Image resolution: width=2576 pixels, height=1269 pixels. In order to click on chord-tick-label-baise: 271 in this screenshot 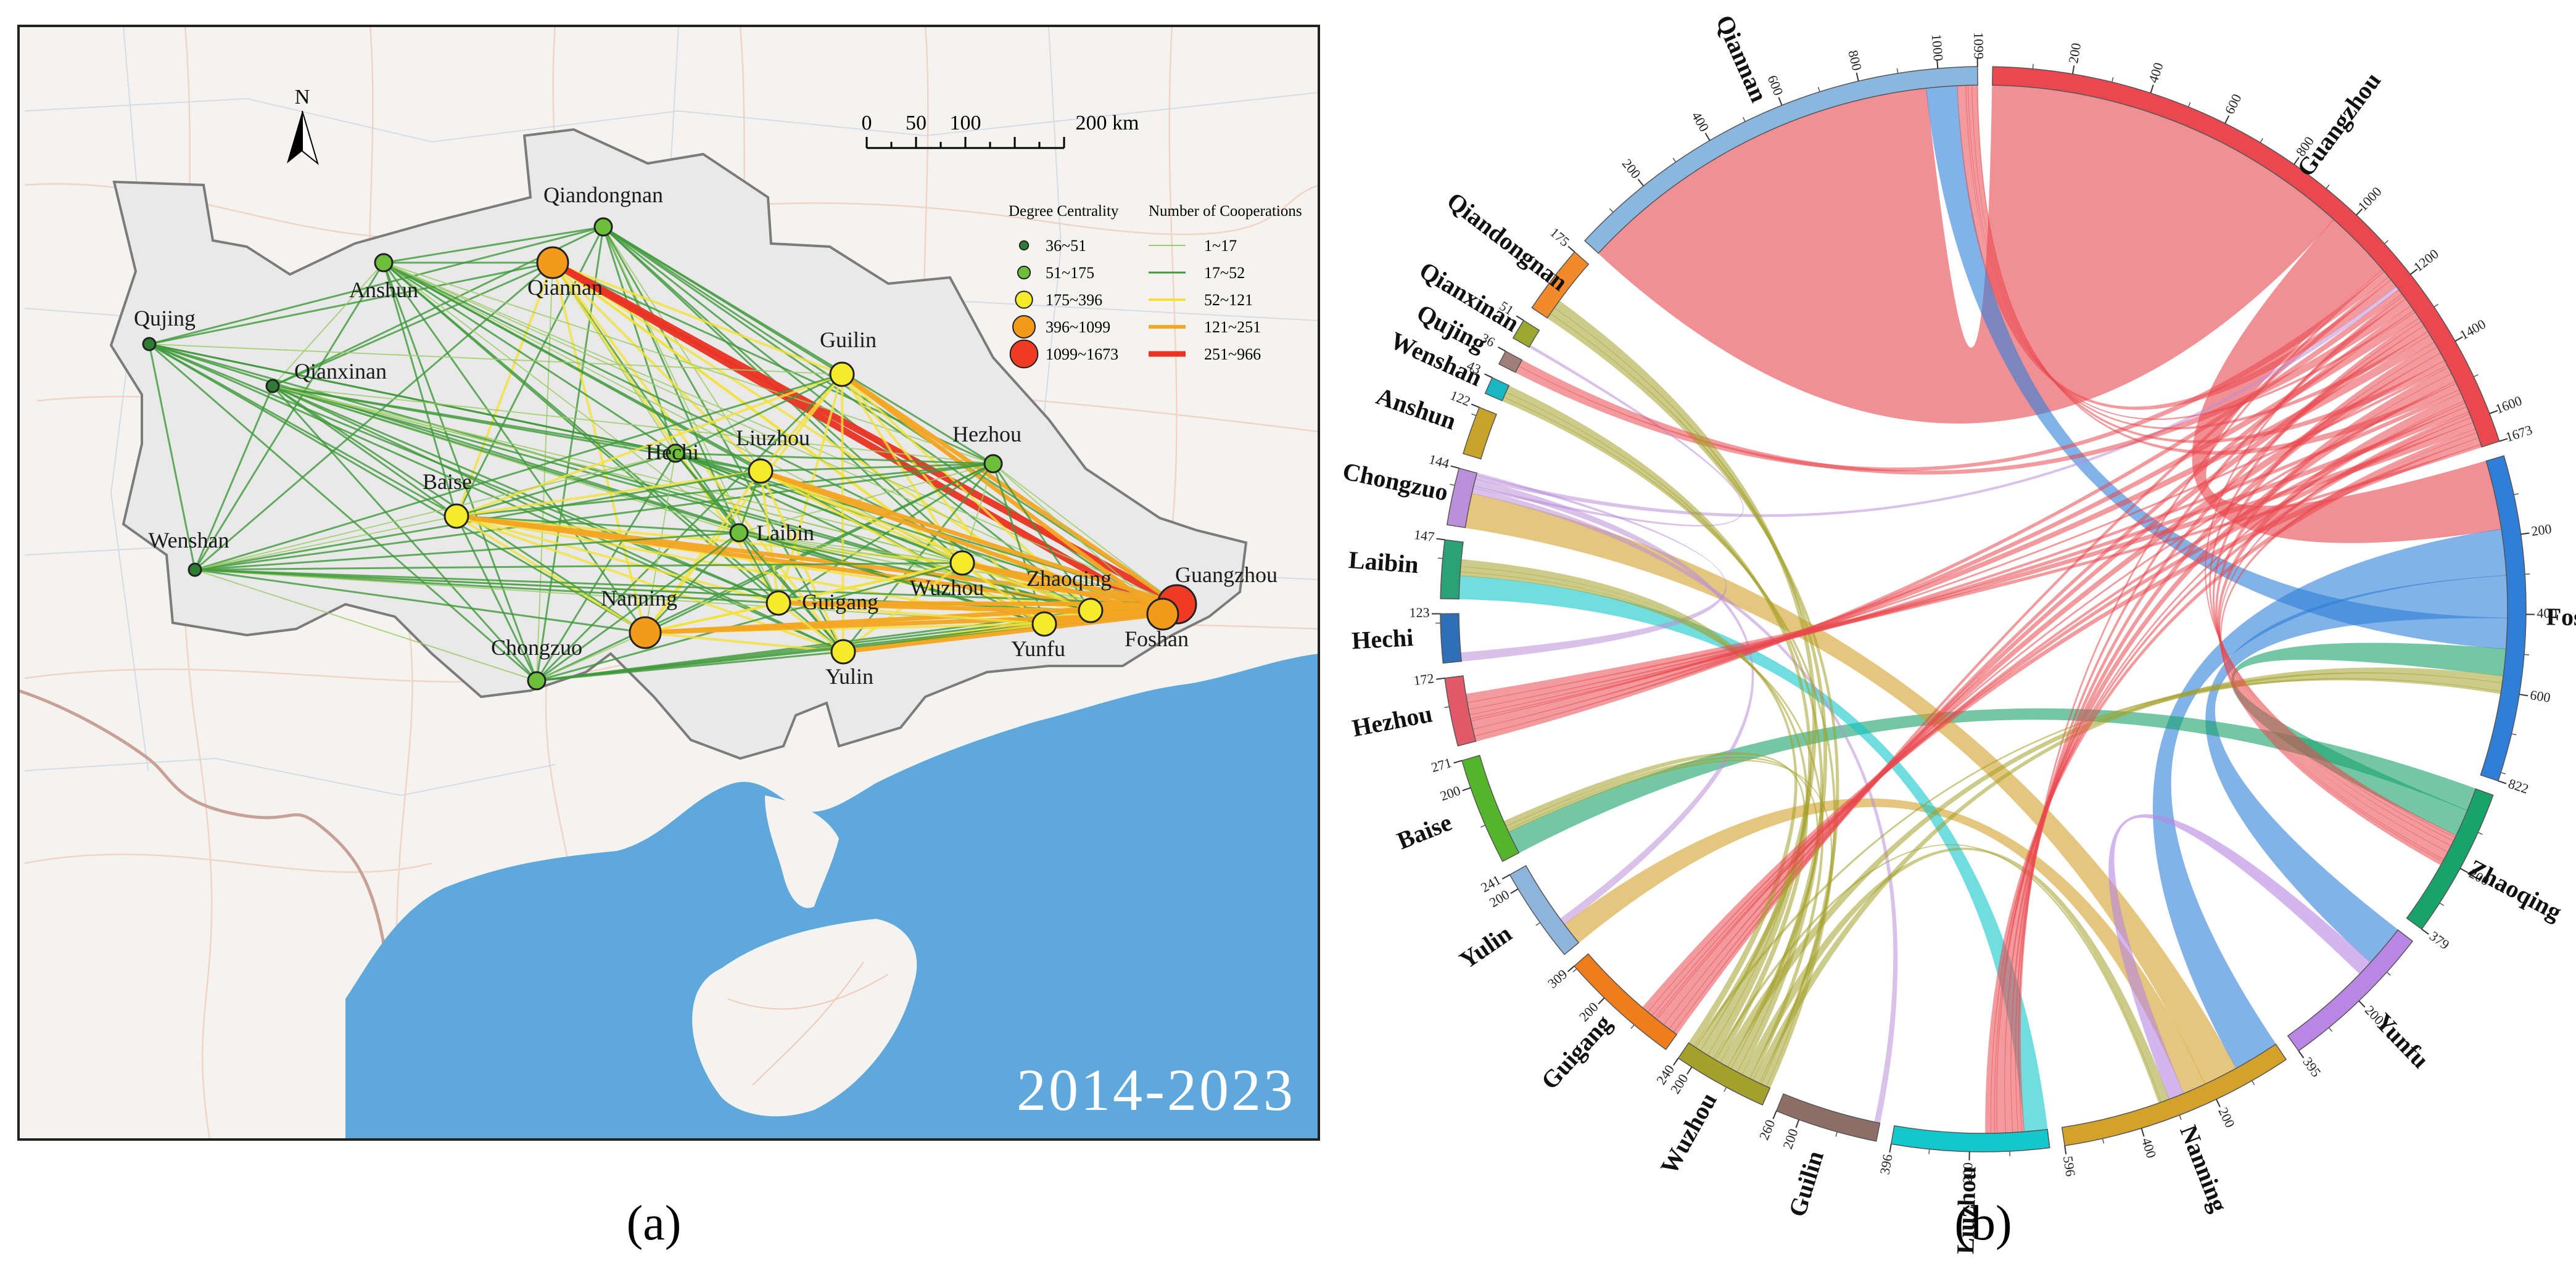, I will do `click(1441, 765)`.